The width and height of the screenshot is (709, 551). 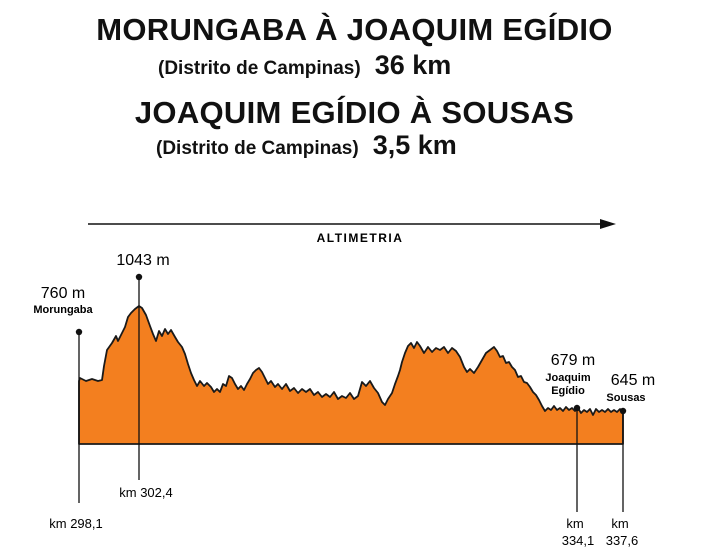 What do you see at coordinates (413, 65) in the screenshot?
I see `route1-distance: 36 km` at bounding box center [413, 65].